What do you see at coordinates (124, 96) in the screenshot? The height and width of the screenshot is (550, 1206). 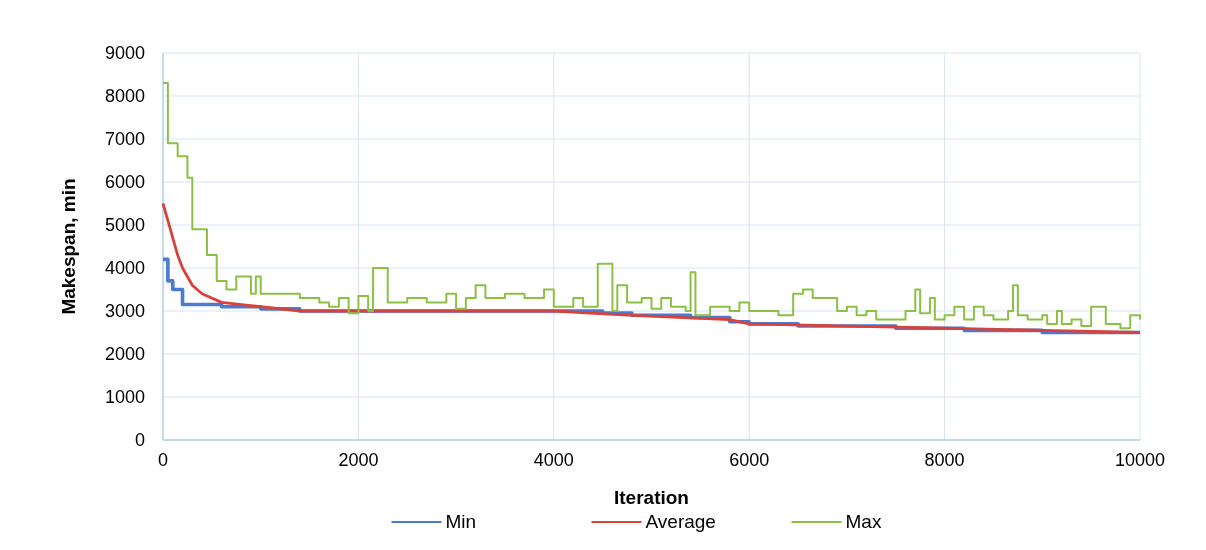 I see `y-tick-label: 8000` at bounding box center [124, 96].